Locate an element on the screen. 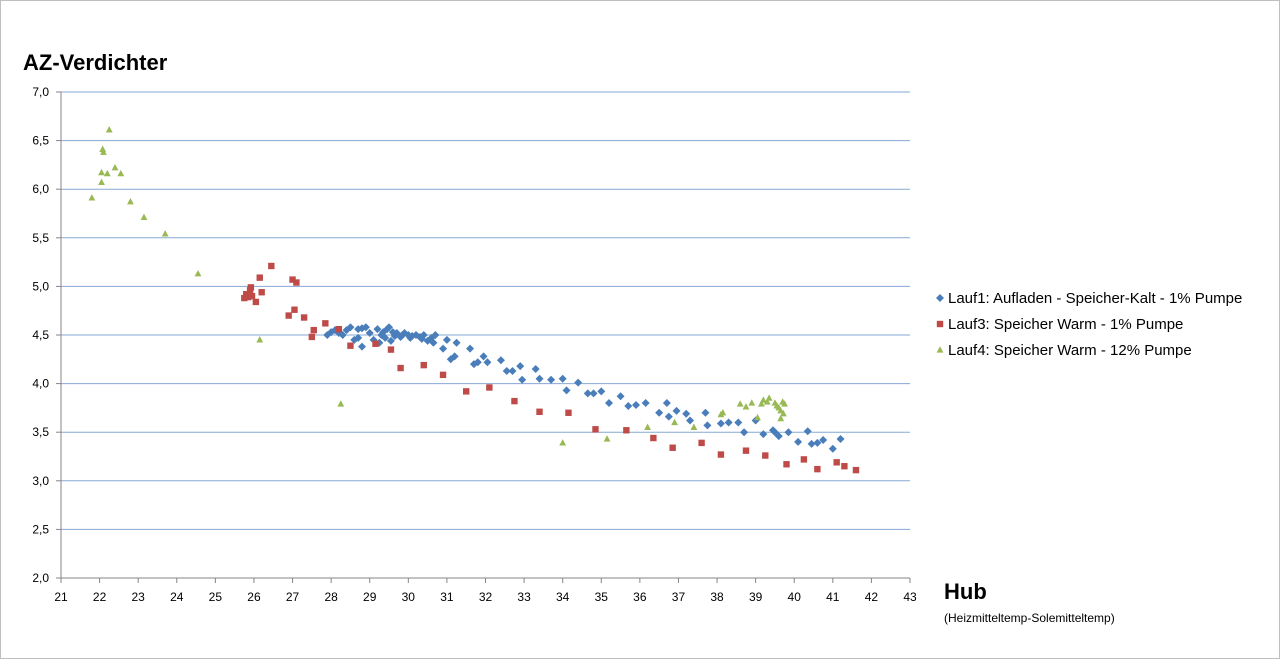 This screenshot has height=659, width=1280. x-tick-label: 41 is located at coordinates (833, 597).